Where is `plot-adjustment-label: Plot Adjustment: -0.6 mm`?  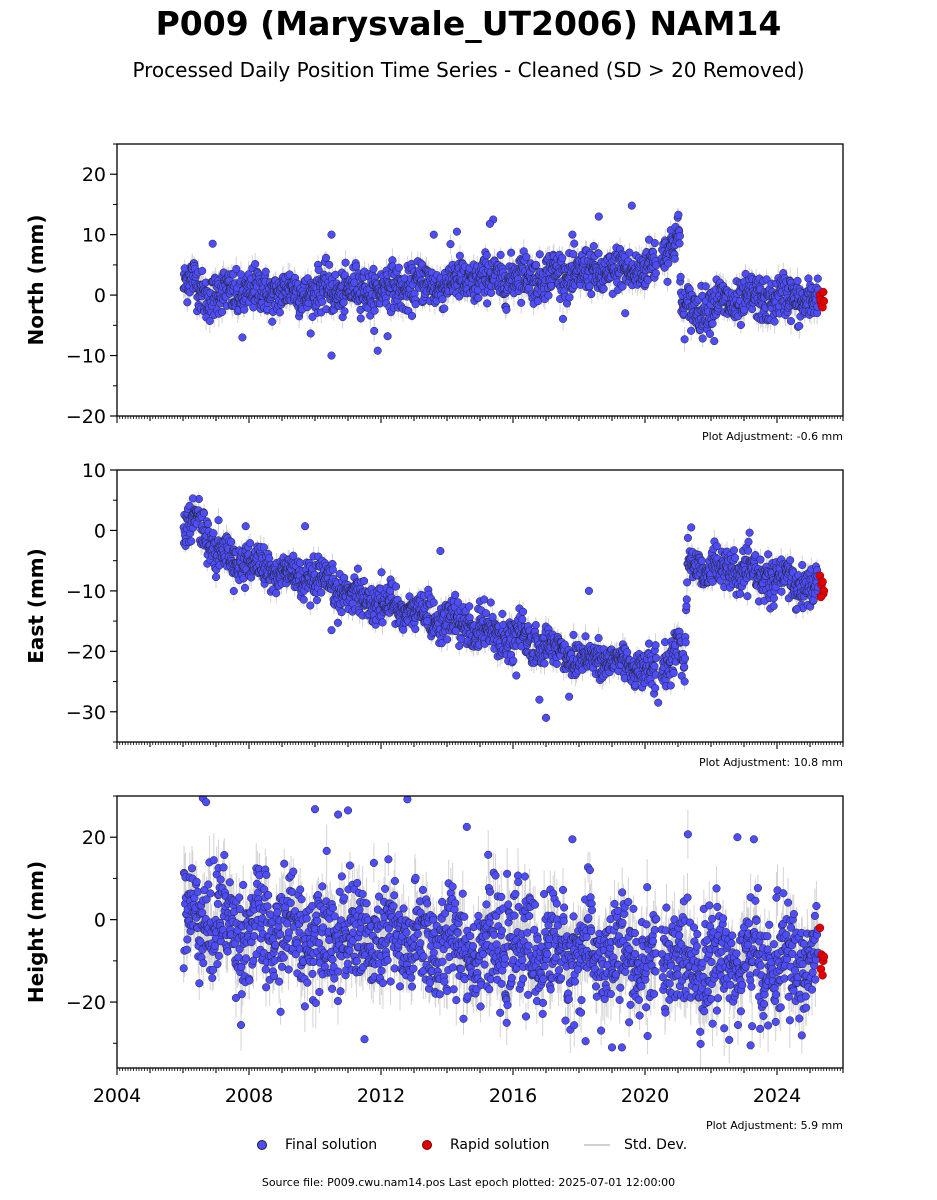 plot-adjustment-label: Plot Adjustment: -0.6 mm is located at coordinates (772, 436).